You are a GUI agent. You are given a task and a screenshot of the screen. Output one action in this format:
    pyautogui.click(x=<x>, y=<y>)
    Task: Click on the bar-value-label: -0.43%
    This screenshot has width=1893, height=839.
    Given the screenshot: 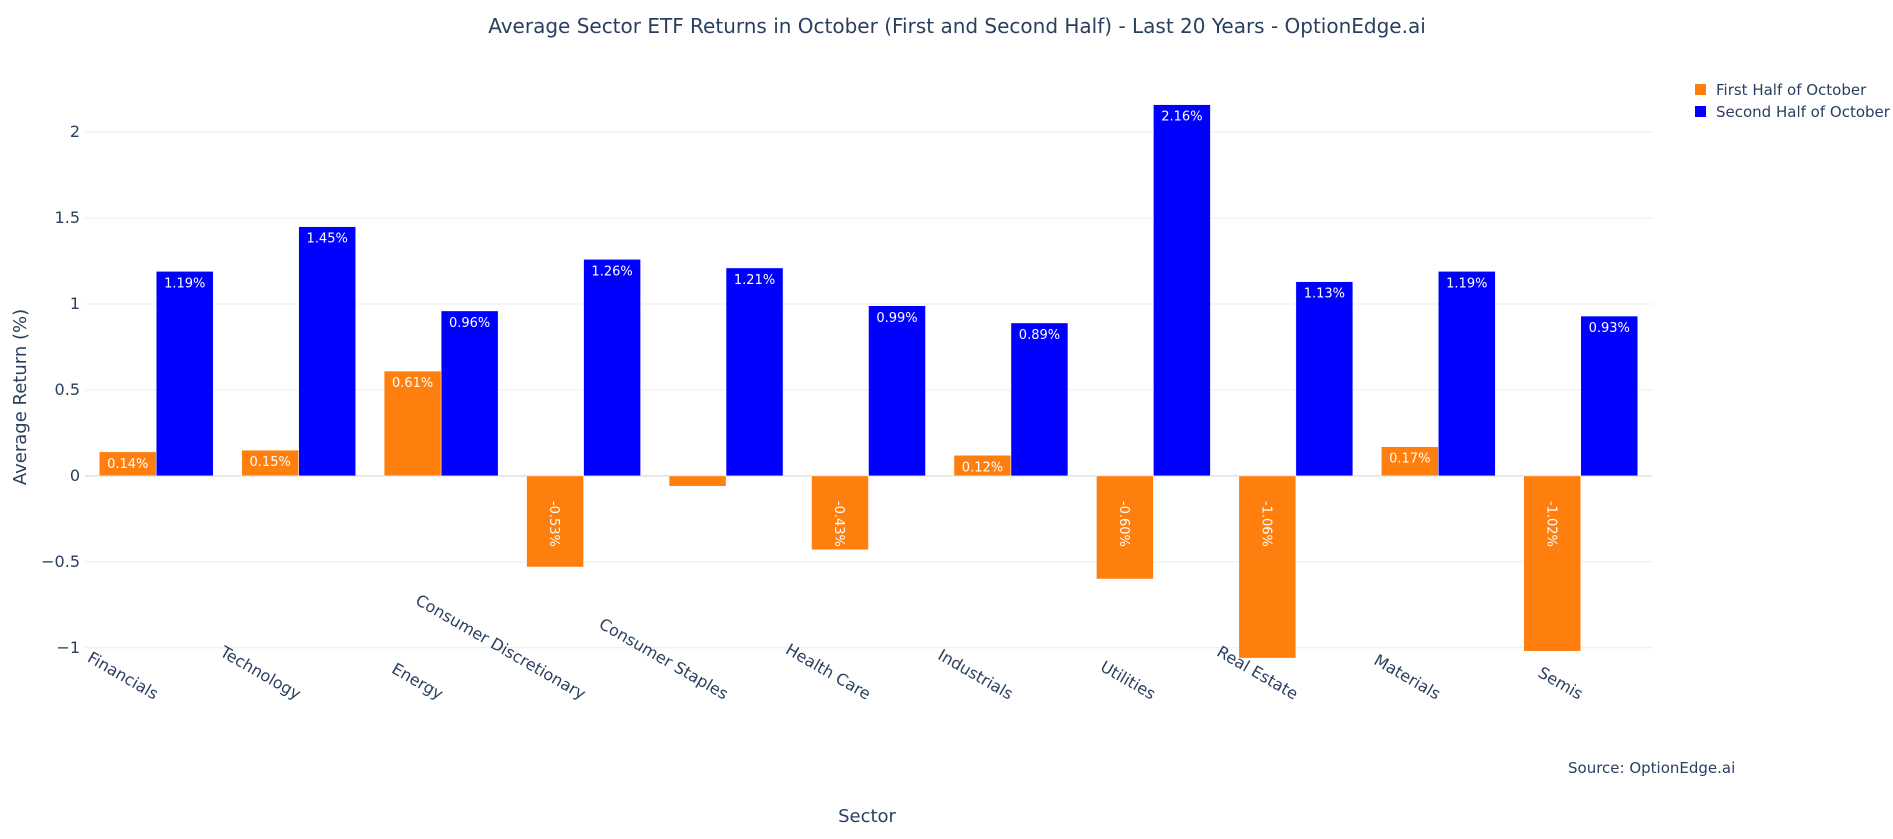 What is the action you would take?
    pyautogui.click(x=838, y=524)
    